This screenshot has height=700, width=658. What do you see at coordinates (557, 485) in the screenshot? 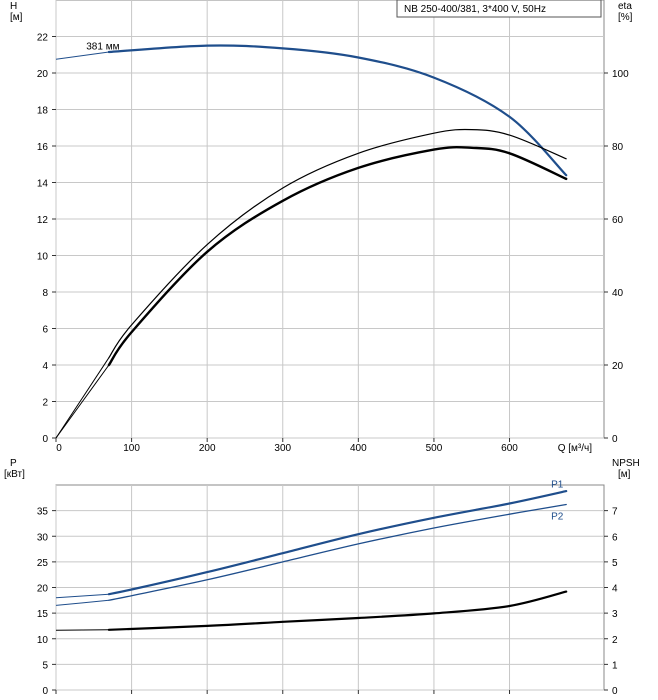
I see `p1-series-label: P1` at bounding box center [557, 485].